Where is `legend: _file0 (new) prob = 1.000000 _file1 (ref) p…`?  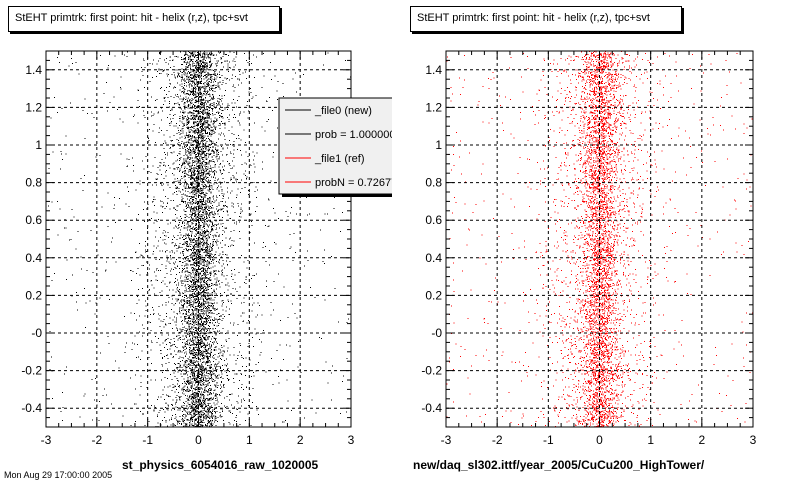
legend: _file0 (new) prob = 1.000000 _file1 (ref) p… is located at coordinates (340, 147).